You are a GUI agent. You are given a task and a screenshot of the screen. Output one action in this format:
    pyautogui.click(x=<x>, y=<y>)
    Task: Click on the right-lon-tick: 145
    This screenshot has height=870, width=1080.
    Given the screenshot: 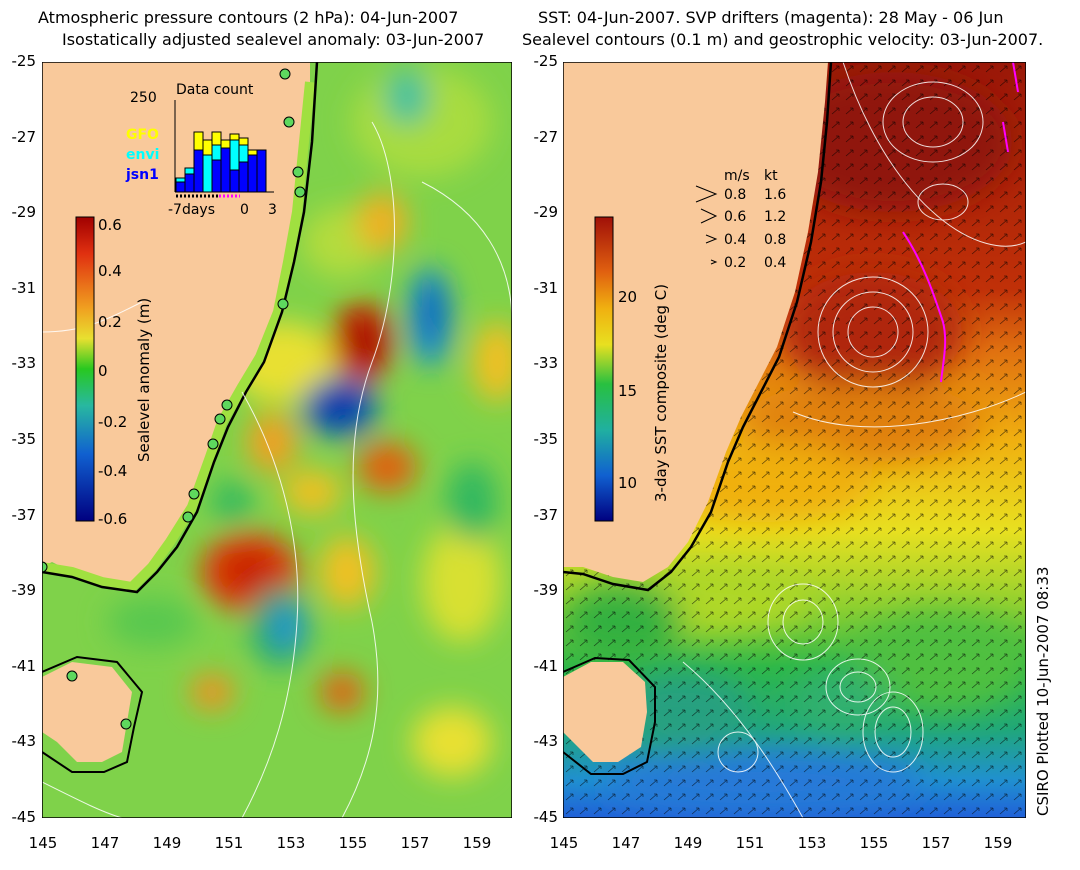 What is the action you would take?
    pyautogui.click(x=564, y=843)
    